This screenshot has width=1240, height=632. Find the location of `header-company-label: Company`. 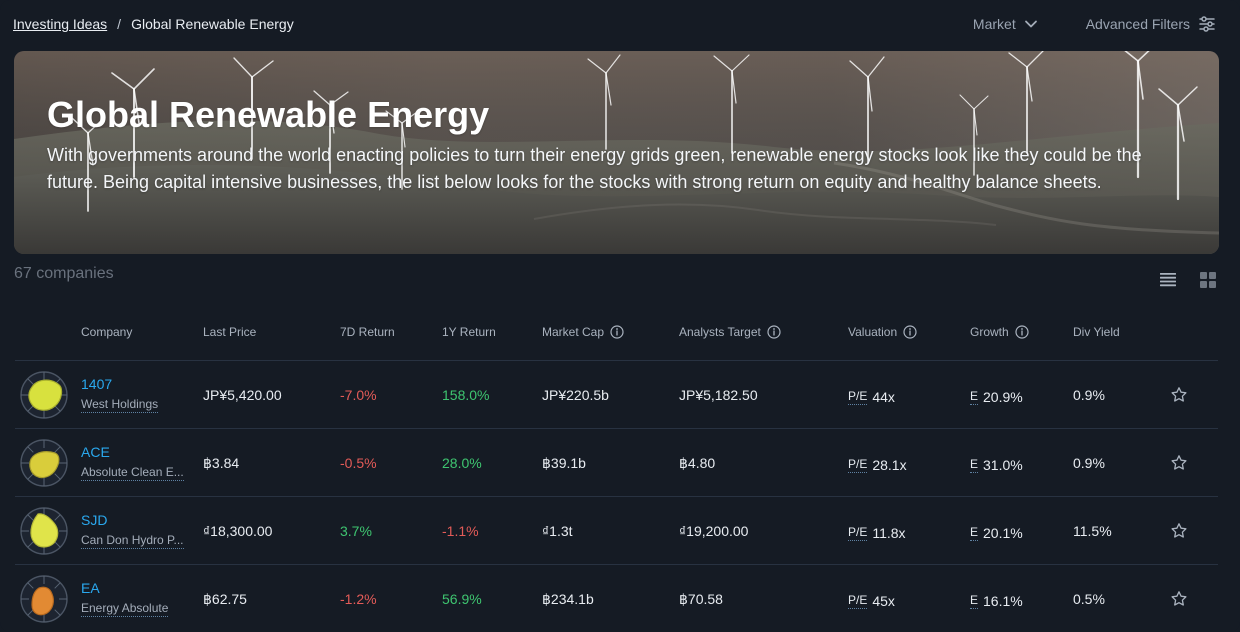

header-company-label: Company is located at coordinates (107, 332).